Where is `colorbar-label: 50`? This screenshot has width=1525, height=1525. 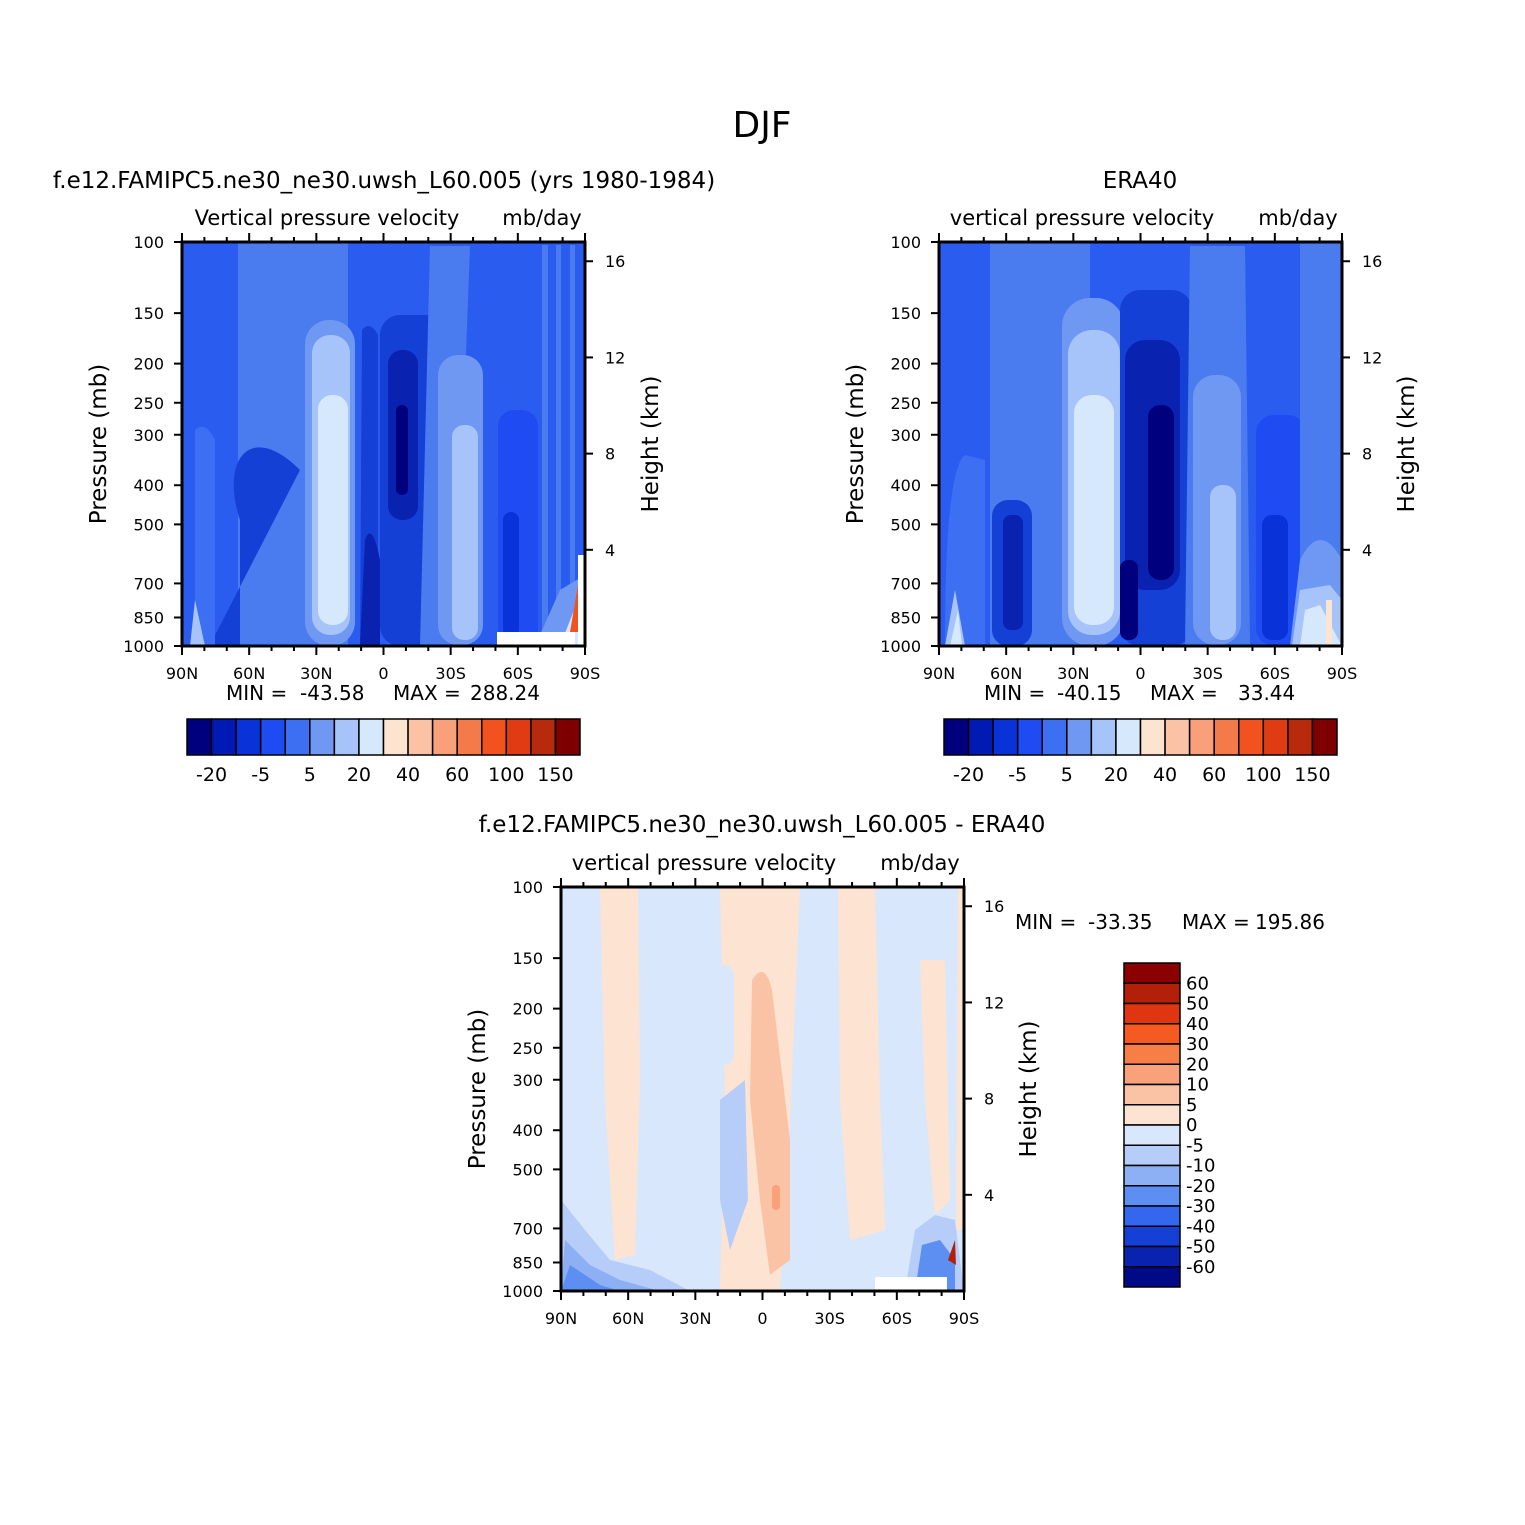 colorbar-label: 50 is located at coordinates (1197, 1004).